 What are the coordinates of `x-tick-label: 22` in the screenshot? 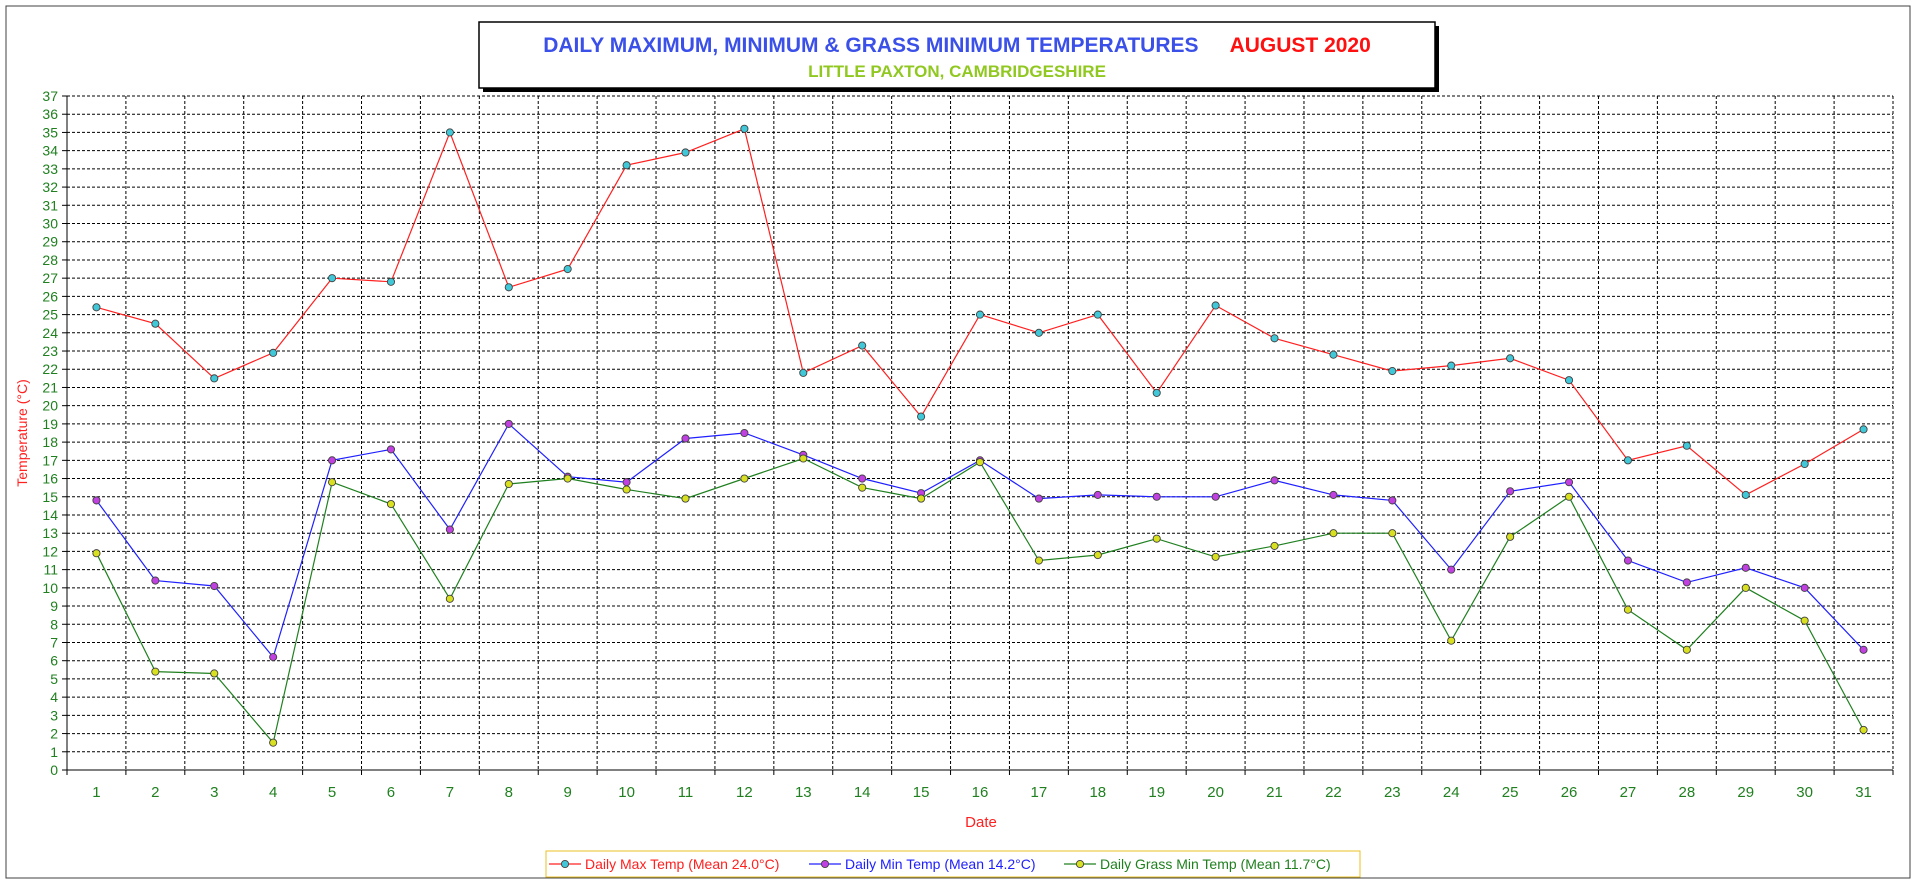 It's located at (1333, 792).